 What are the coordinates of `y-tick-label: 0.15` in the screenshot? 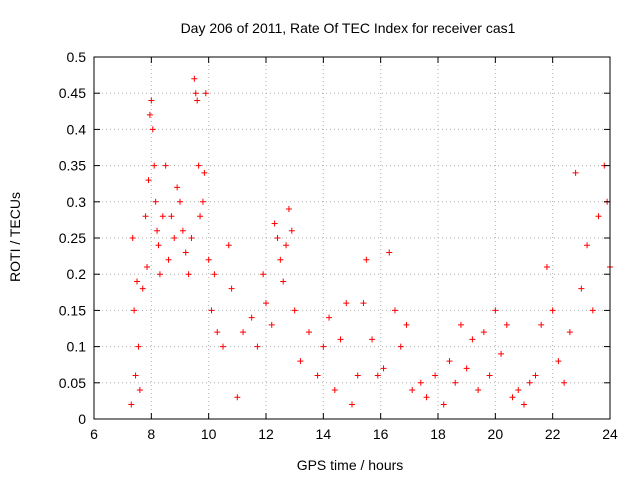 It's located at (72, 310).